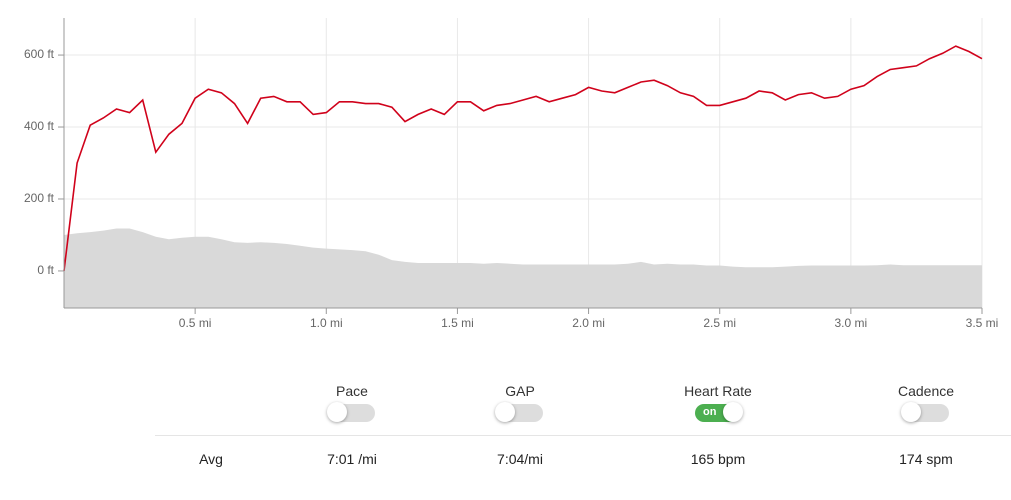 The image size is (1011, 500). What do you see at coordinates (326, 323) in the screenshot?
I see `x-tick-label: 1.0 mi` at bounding box center [326, 323].